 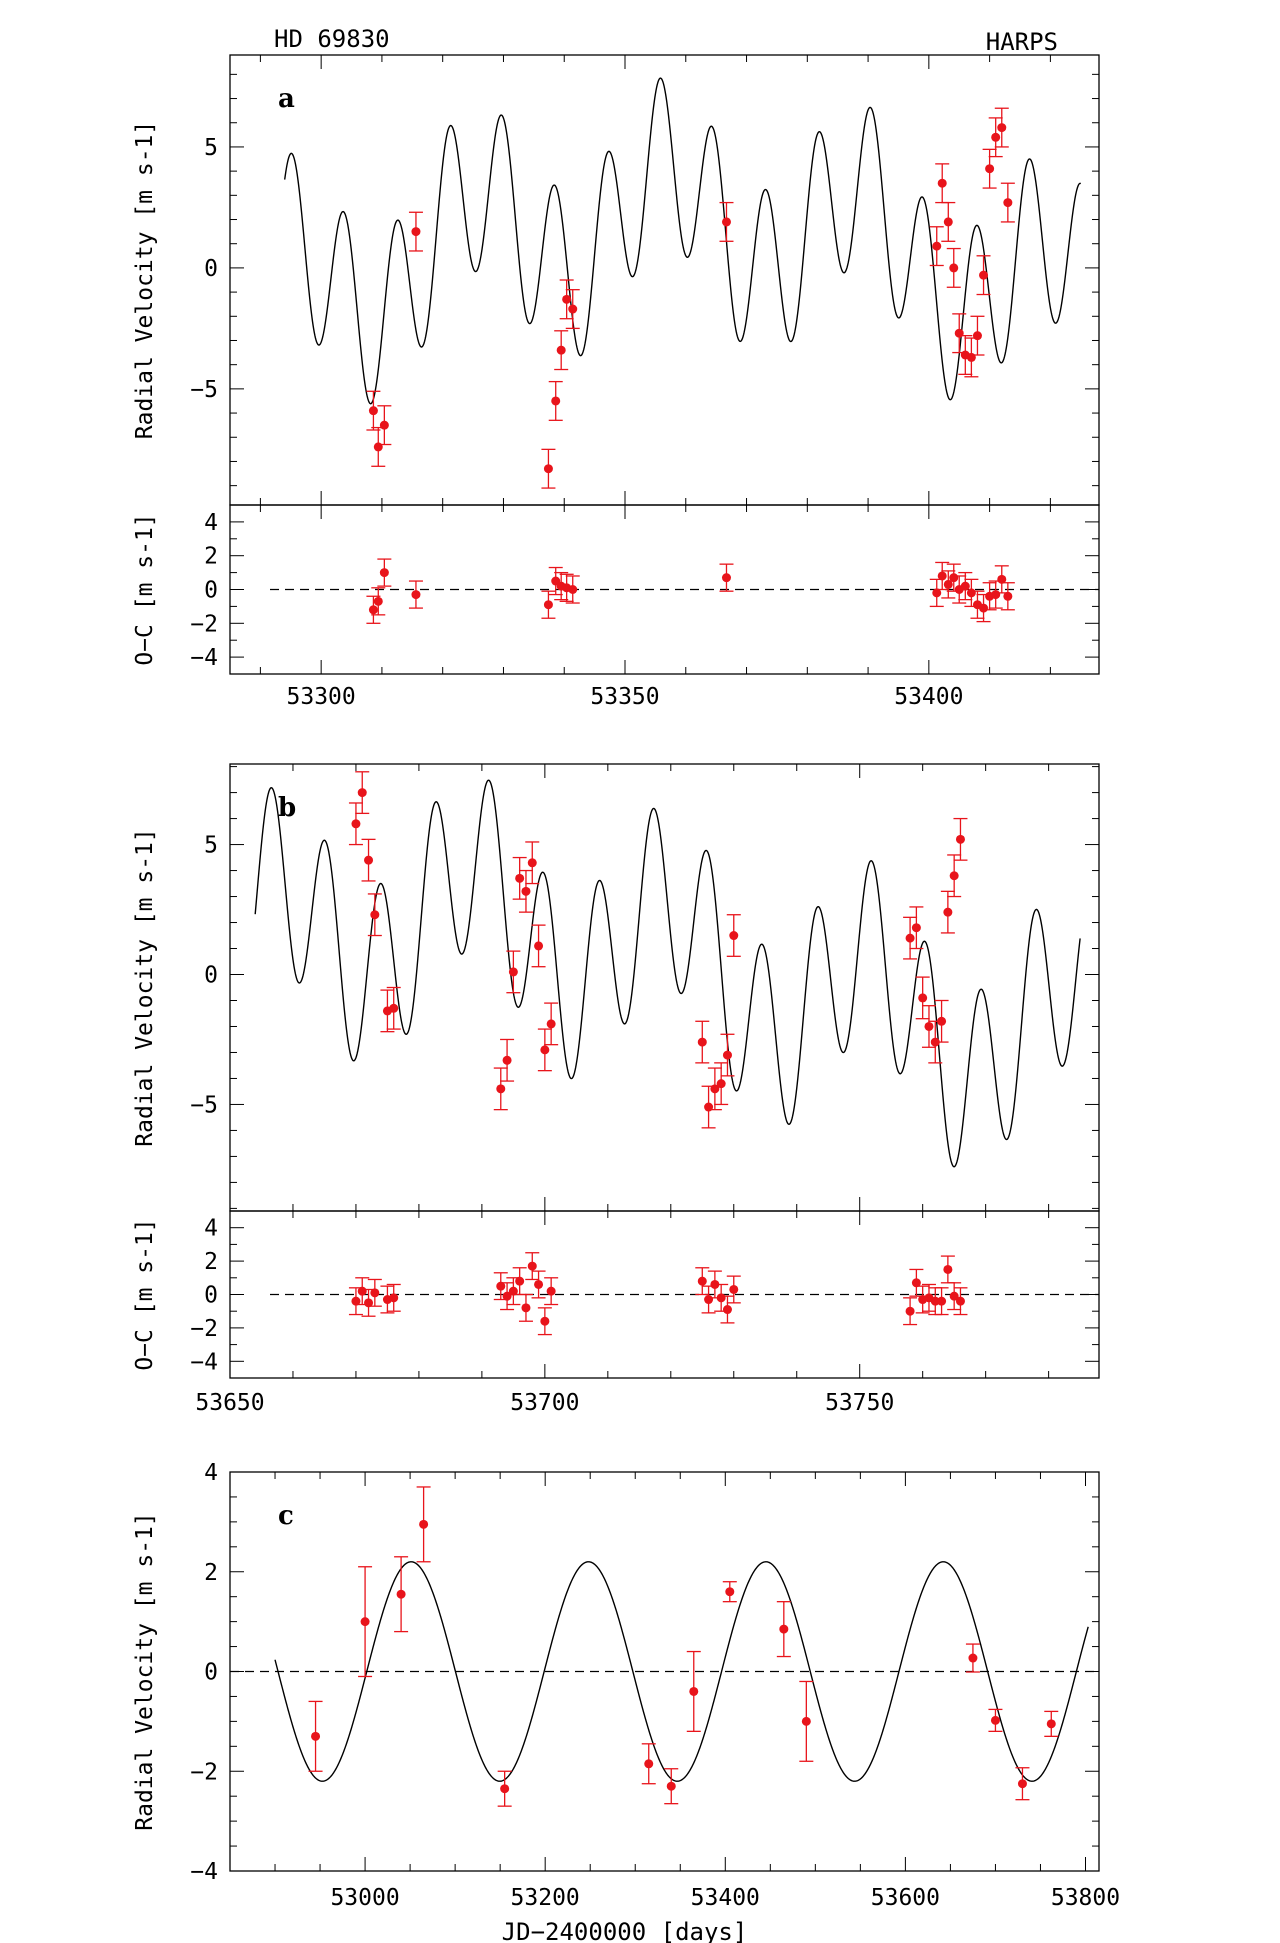 What do you see at coordinates (211, 1673) in the screenshot?
I see `c-rv-y-tick-label: 0` at bounding box center [211, 1673].